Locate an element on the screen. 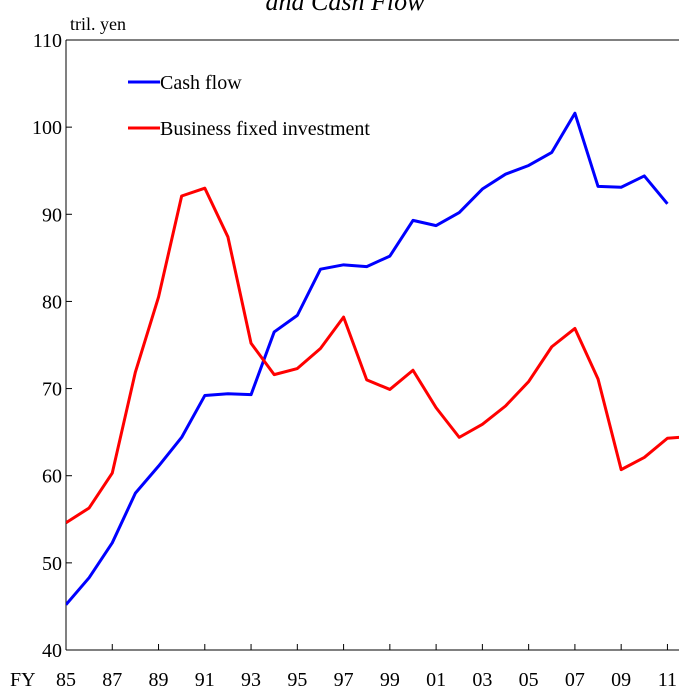 The width and height of the screenshot is (679, 693). y-tick-label: 90 is located at coordinates (52, 215).